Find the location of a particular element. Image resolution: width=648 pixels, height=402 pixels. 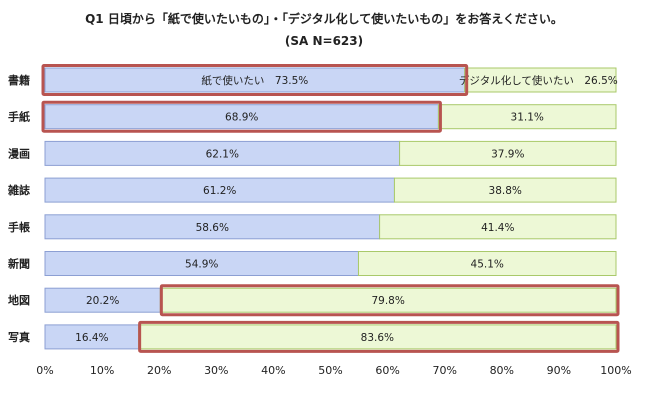

x-tick-label-9: 90% is located at coordinates (559, 370).